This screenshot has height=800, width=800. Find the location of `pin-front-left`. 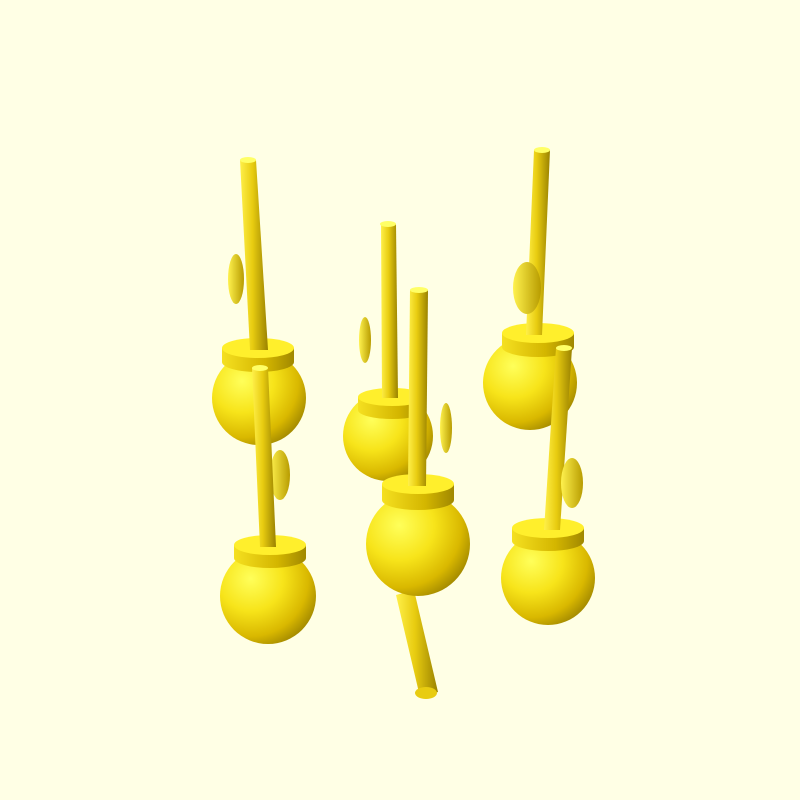

pin-front-left is located at coordinates (268, 504).